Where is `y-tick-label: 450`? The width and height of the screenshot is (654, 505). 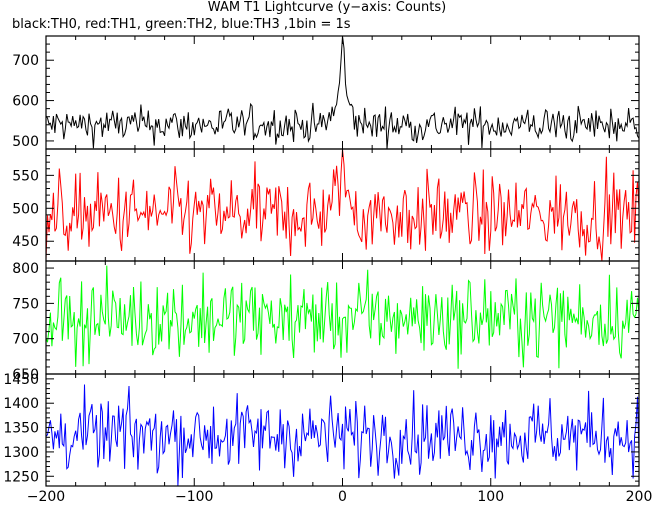 y-tick-label: 450 is located at coordinates (25, 242).